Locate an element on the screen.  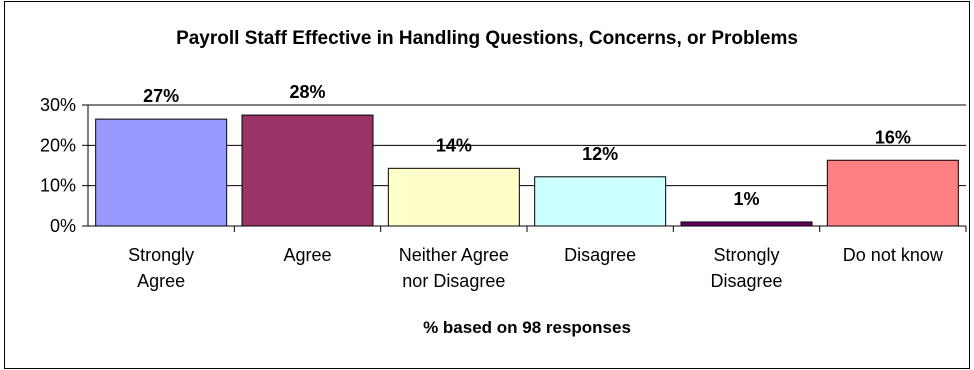
data-label: 1% is located at coordinates (746, 199).